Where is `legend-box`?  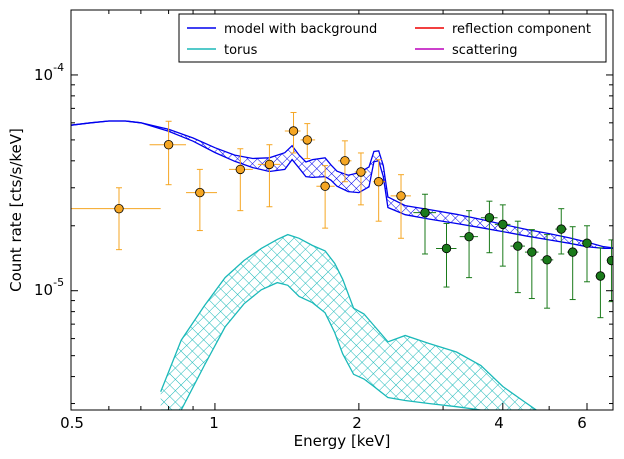 legend-box is located at coordinates (392, 38).